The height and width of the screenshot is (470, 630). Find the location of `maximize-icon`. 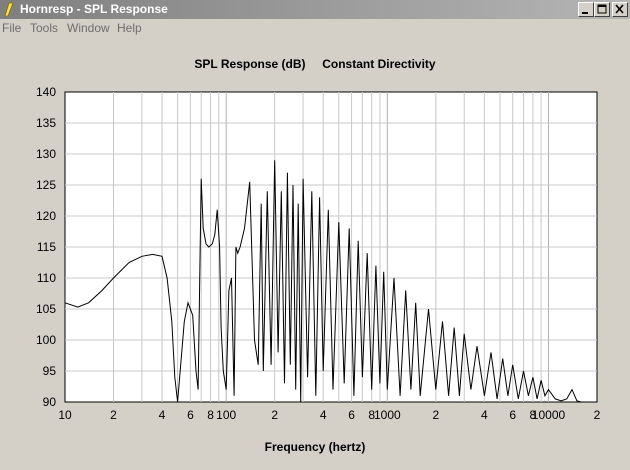

maximize-icon is located at coordinates (602, 9).